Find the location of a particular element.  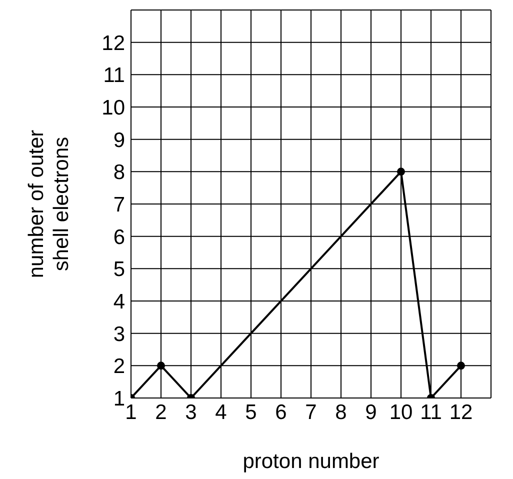

y-tick-label: 9 is located at coordinates (119, 140).